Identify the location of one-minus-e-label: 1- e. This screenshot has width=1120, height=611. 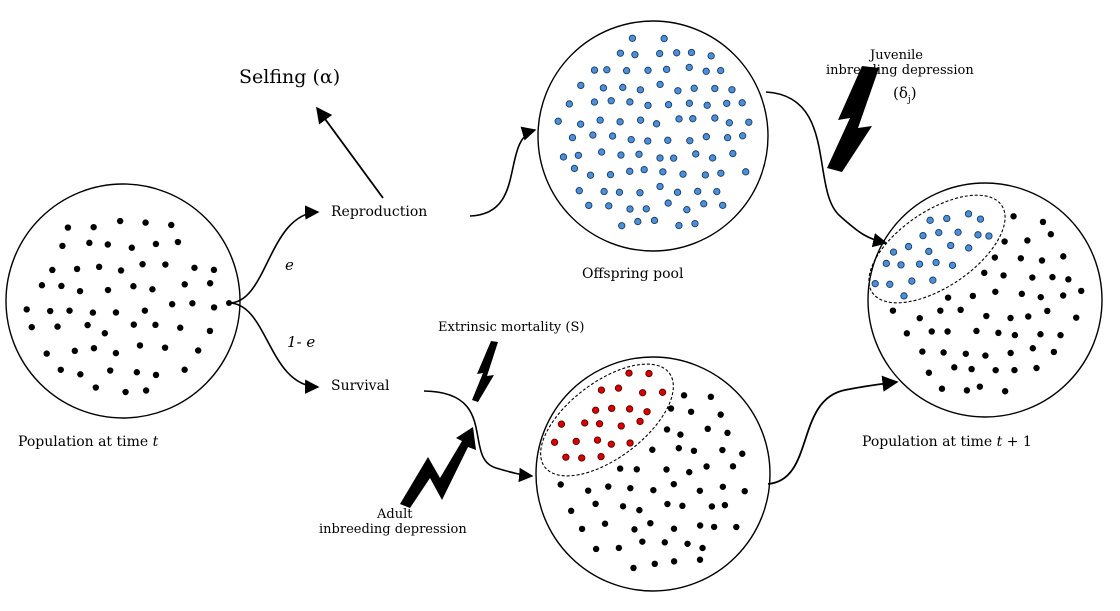
(301, 342).